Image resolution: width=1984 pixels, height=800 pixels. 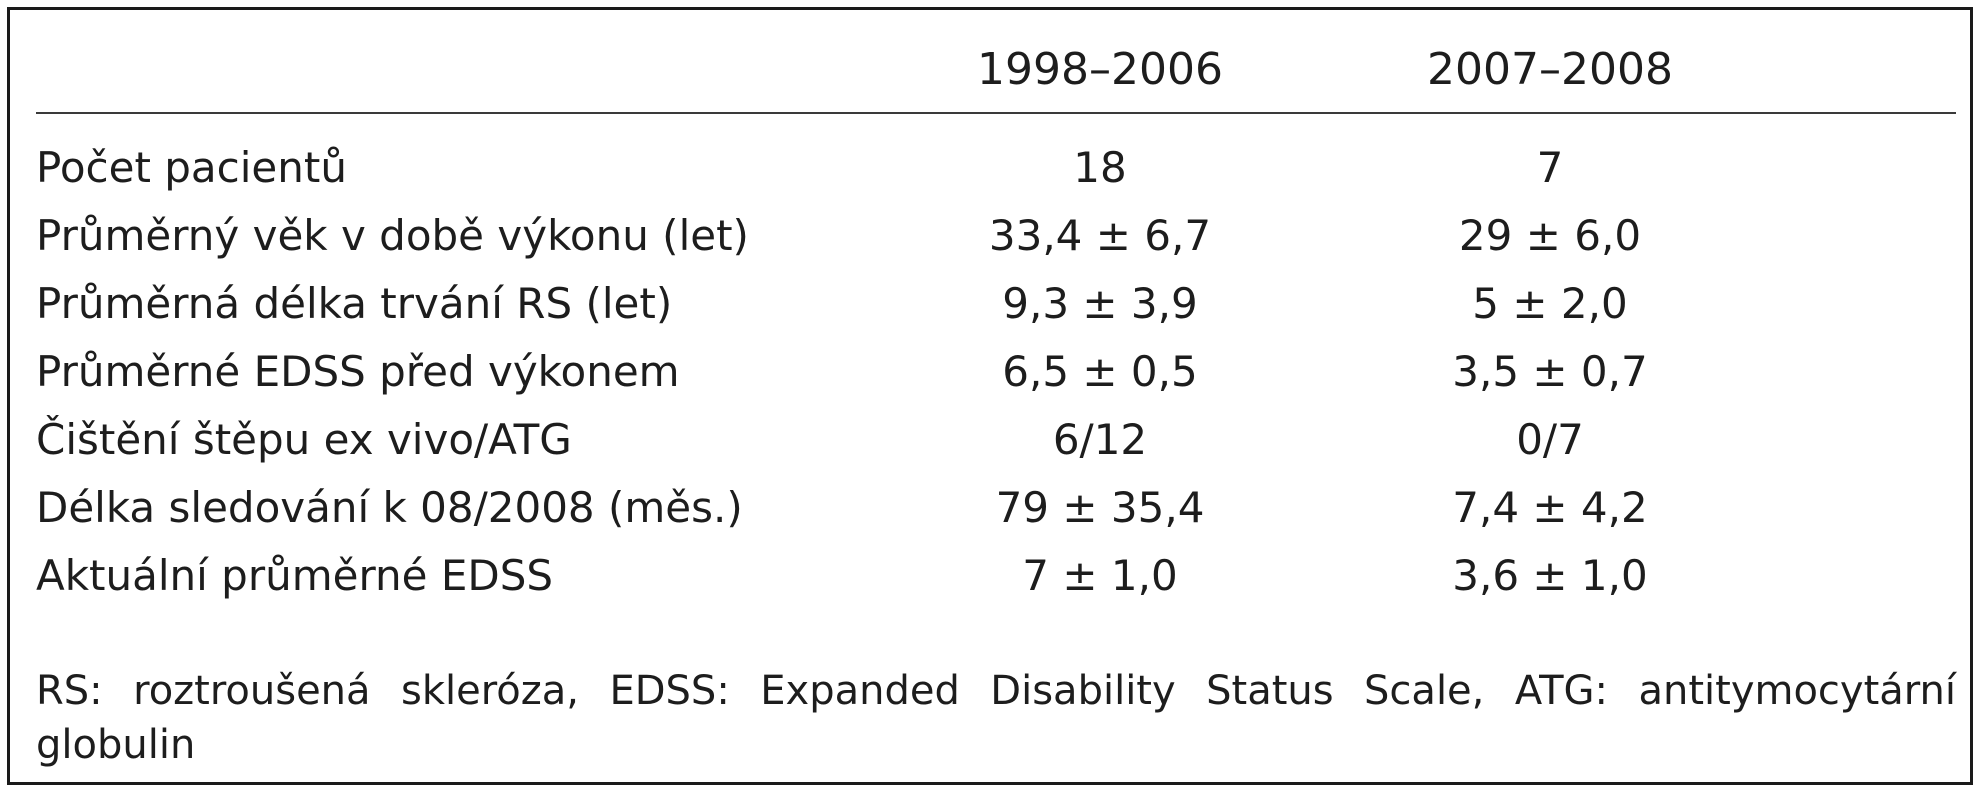 What do you see at coordinates (295, 575) in the screenshot?
I see `row-label: Aktuální průměrné EDSS` at bounding box center [295, 575].